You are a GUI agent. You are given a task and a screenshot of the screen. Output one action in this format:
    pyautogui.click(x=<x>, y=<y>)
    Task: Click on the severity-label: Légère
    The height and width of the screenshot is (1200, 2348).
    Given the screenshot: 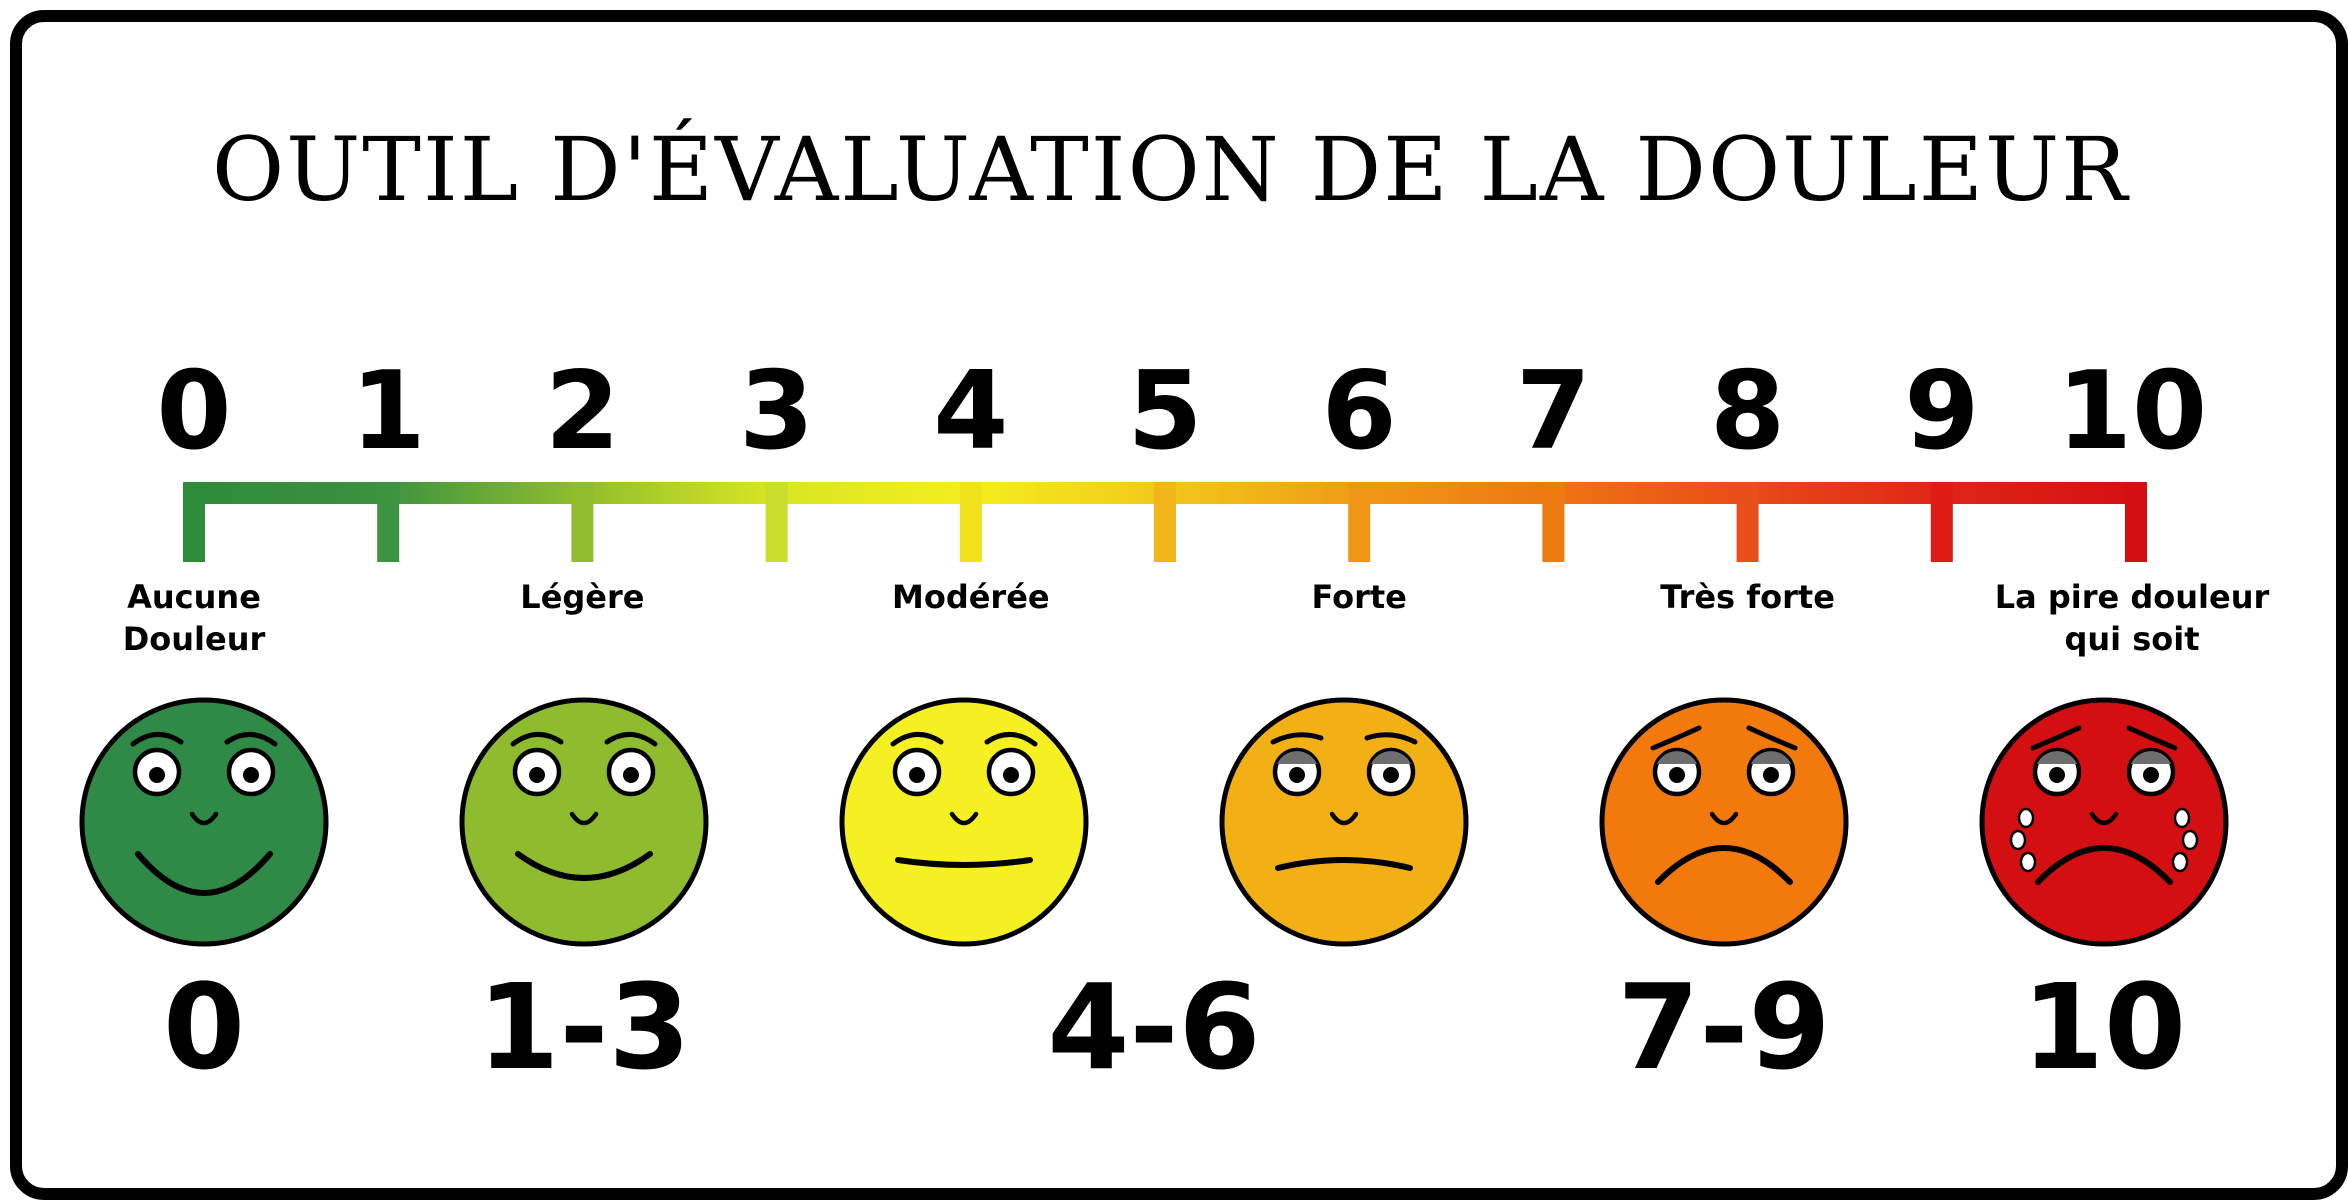 What is the action you would take?
    pyautogui.click(x=582, y=597)
    